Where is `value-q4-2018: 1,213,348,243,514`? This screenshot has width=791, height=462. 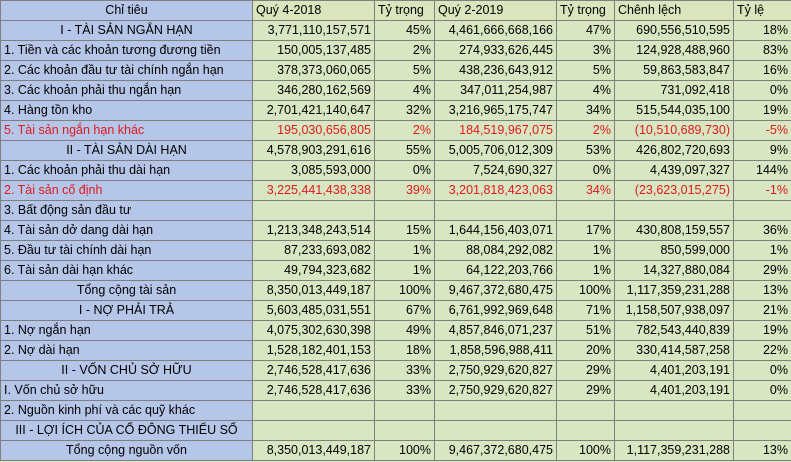 value-q4-2018: 1,213,348,243,514 is located at coordinates (313, 230).